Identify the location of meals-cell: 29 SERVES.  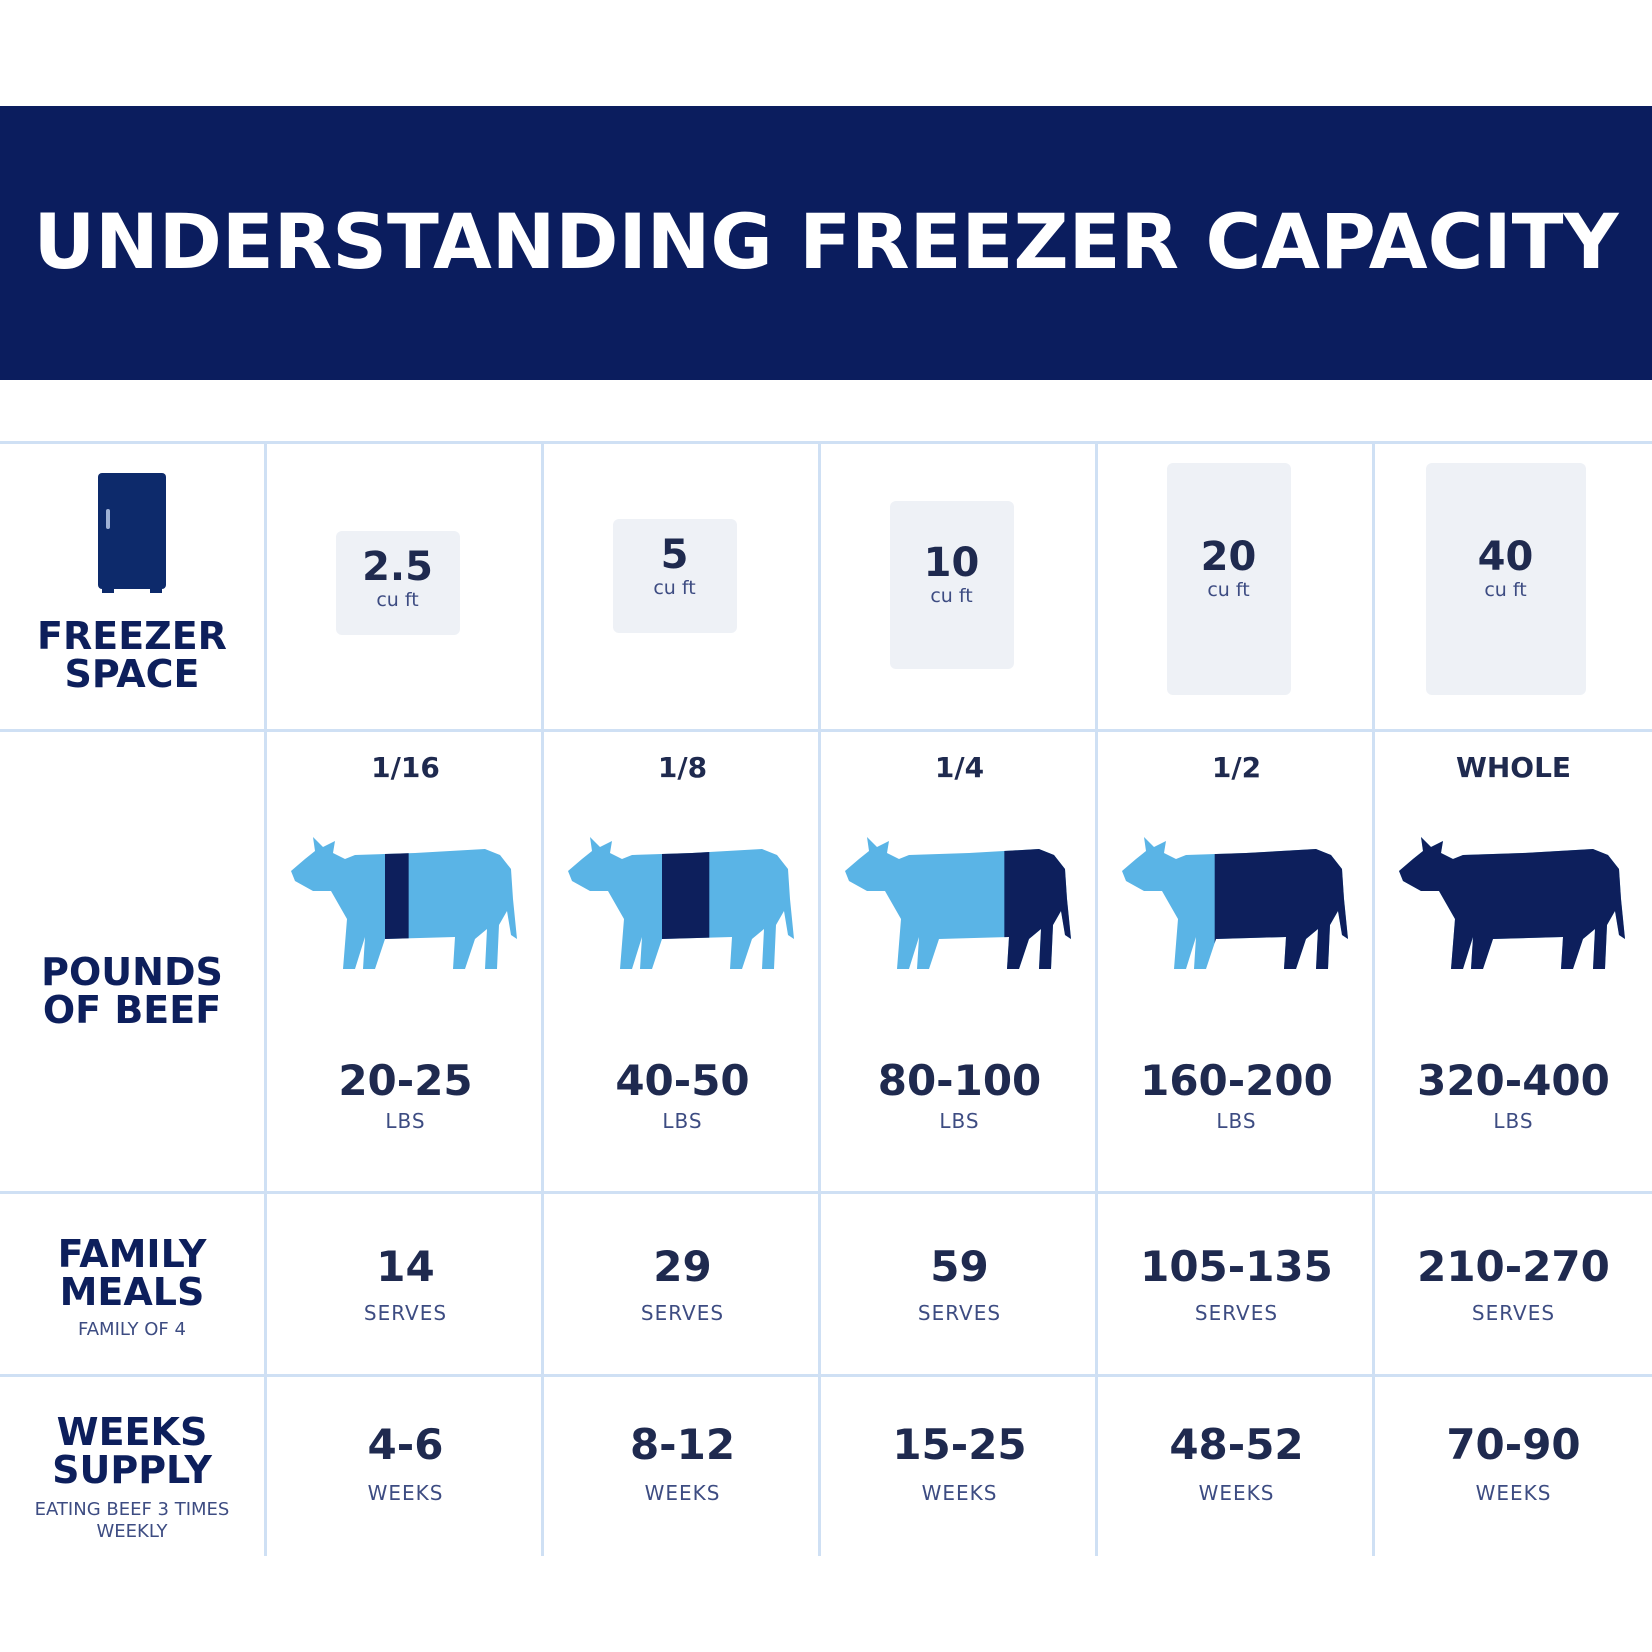
(682, 1284).